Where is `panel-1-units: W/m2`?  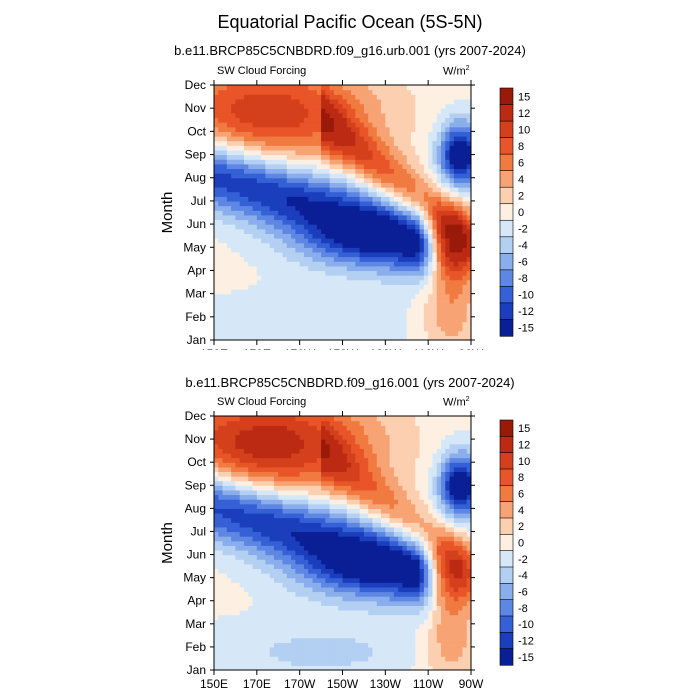
panel-1-units: W/m2 is located at coordinates (456, 71).